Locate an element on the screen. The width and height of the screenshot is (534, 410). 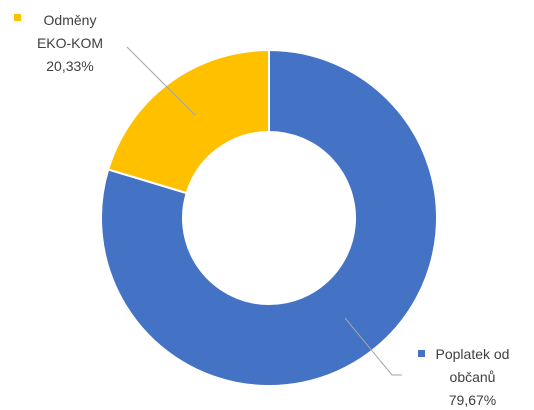
category-label: Poplatek od občanů is located at coordinates (472, 365).